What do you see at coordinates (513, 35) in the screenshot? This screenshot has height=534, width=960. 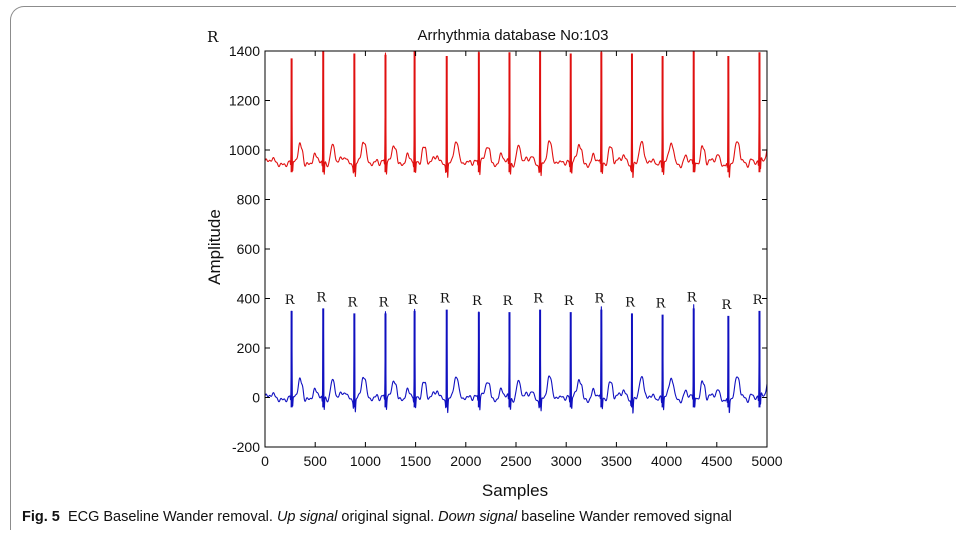 I see `chart-title: Arrhythmia database No:103` at bounding box center [513, 35].